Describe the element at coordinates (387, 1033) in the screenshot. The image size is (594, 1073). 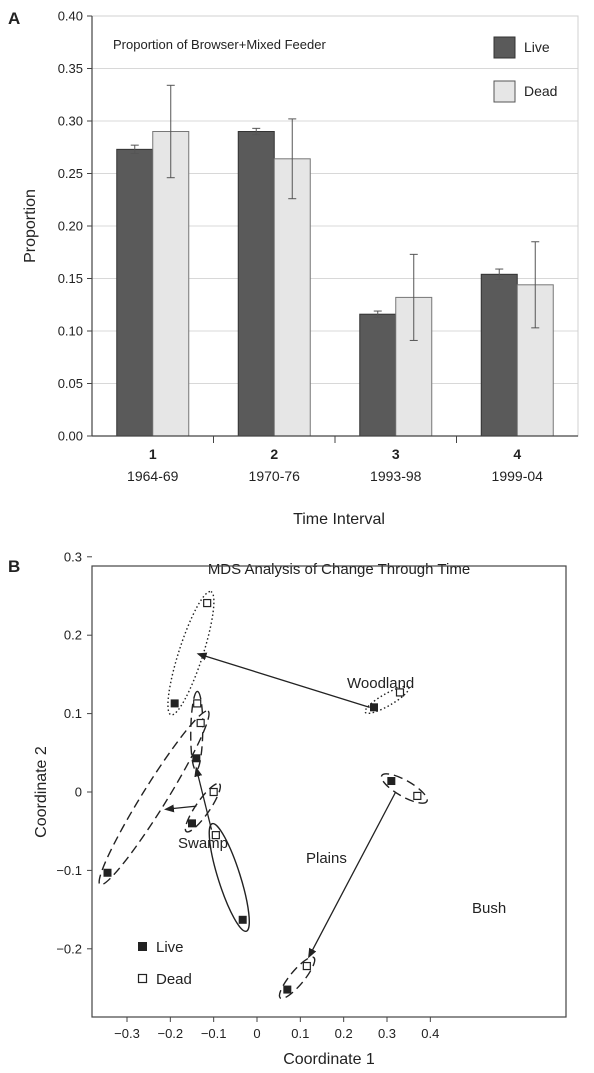
I see `x-tick-label: 0.3` at that location.